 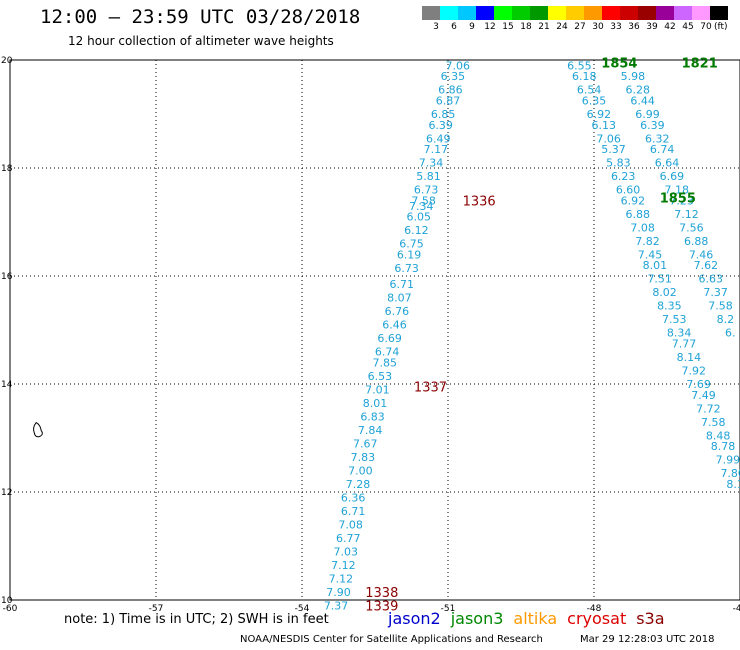 I want to click on wave-height-value: 6.05, so click(x=419, y=217).